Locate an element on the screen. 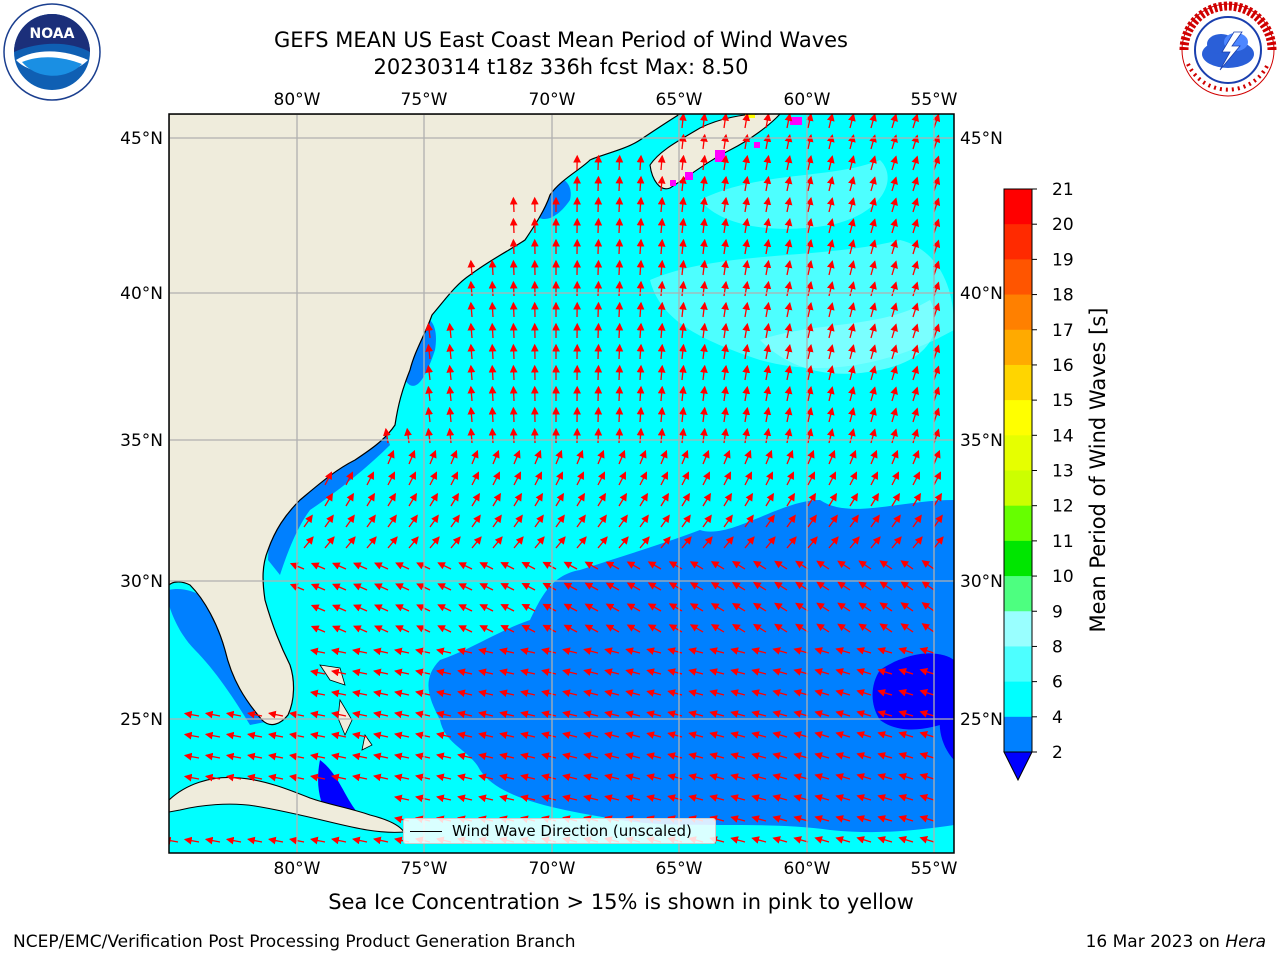 The image size is (1280, 960). cuba-land is located at coordinates (287, 804).